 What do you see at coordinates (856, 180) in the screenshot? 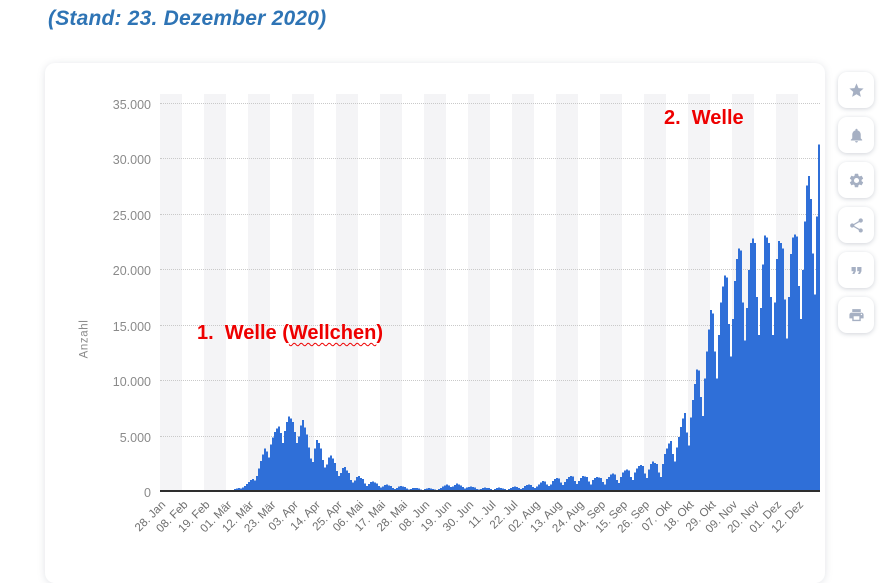
I see `settings-button` at bounding box center [856, 180].